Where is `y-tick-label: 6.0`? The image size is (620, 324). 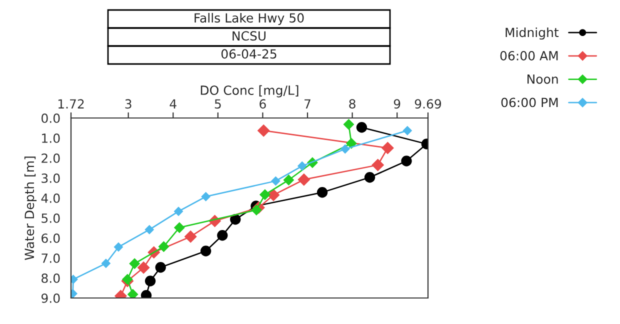 y-tick-label: 6.0 is located at coordinates (51, 238).